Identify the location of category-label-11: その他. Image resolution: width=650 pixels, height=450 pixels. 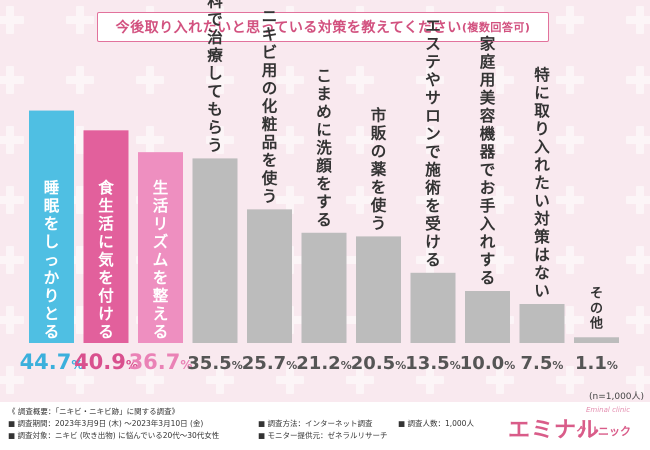
(596, 308).